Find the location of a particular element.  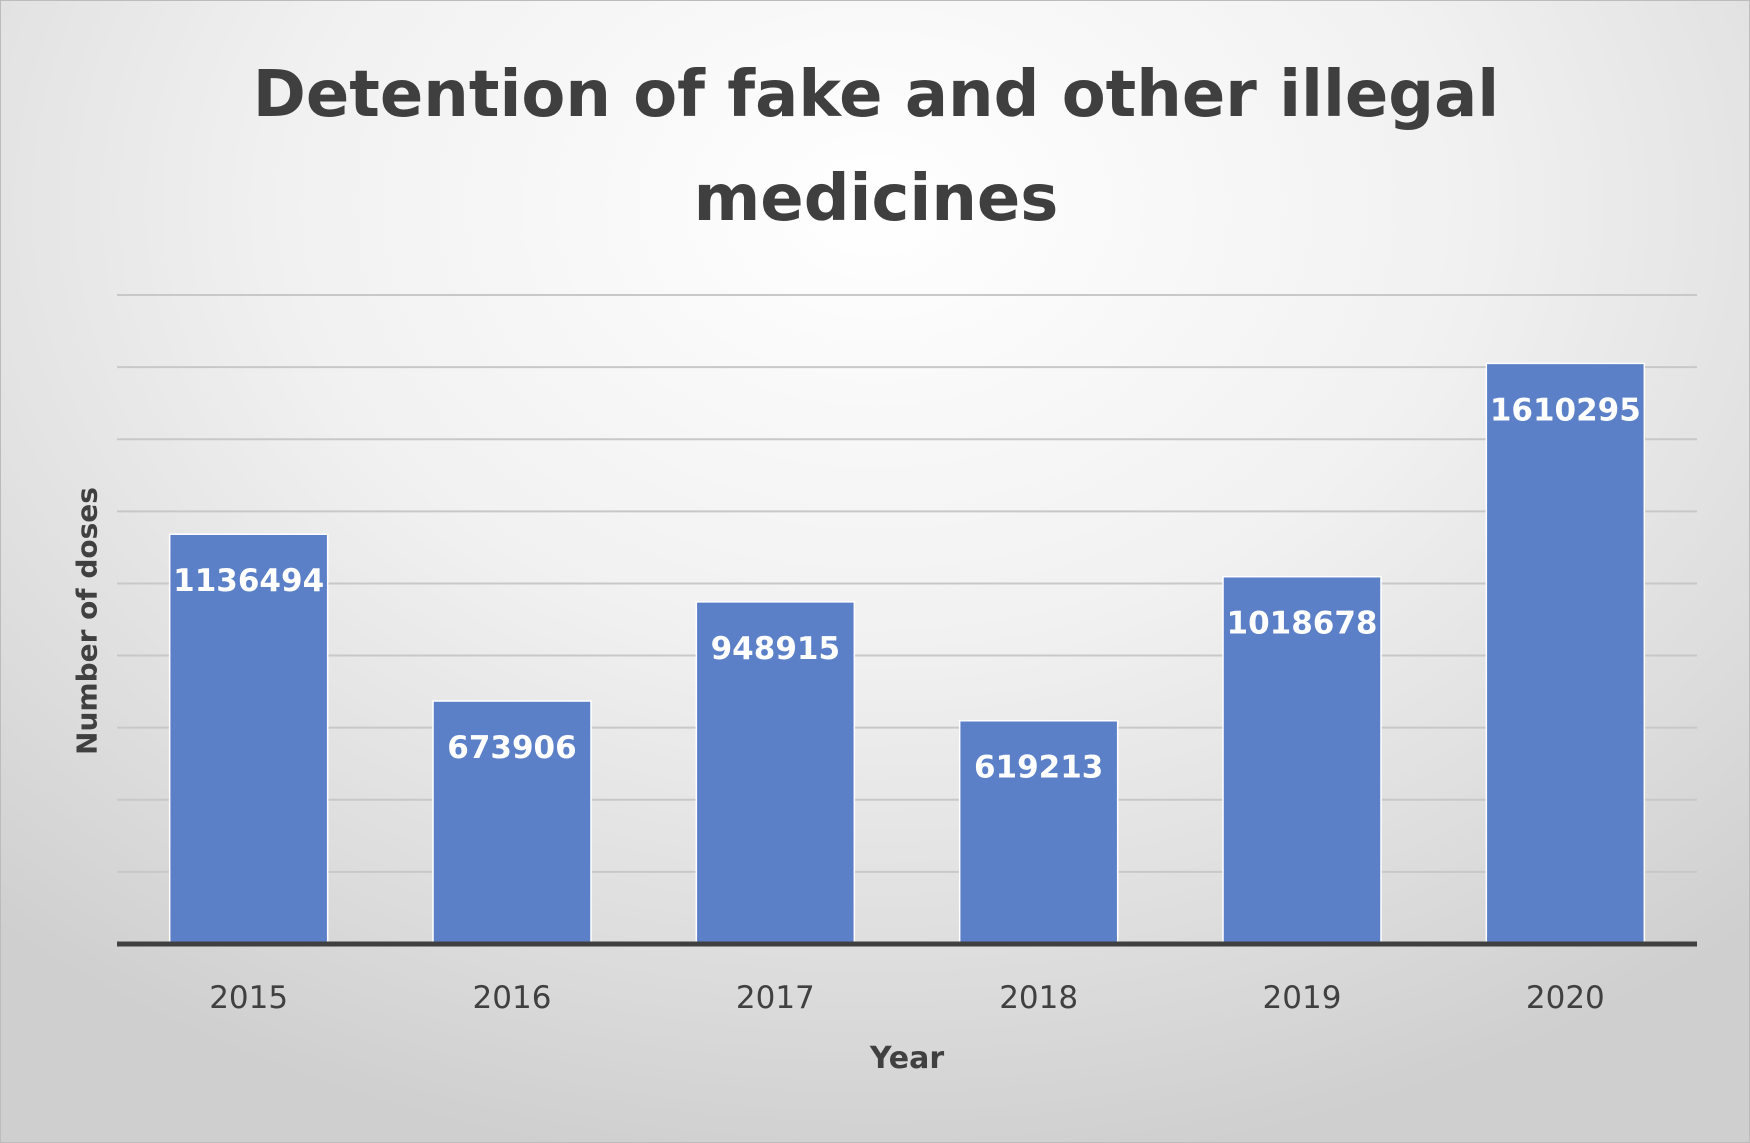

data-label-2016: 673906 is located at coordinates (511, 748).